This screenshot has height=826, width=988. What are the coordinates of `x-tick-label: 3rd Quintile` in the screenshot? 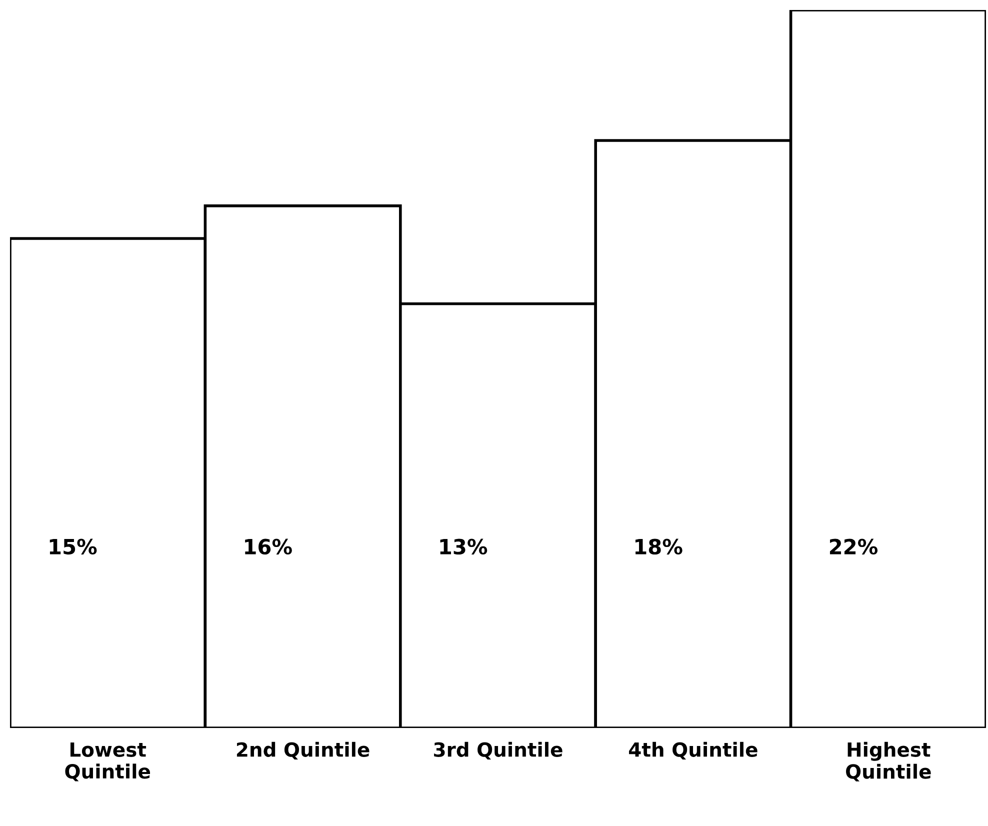 It's located at (498, 751).